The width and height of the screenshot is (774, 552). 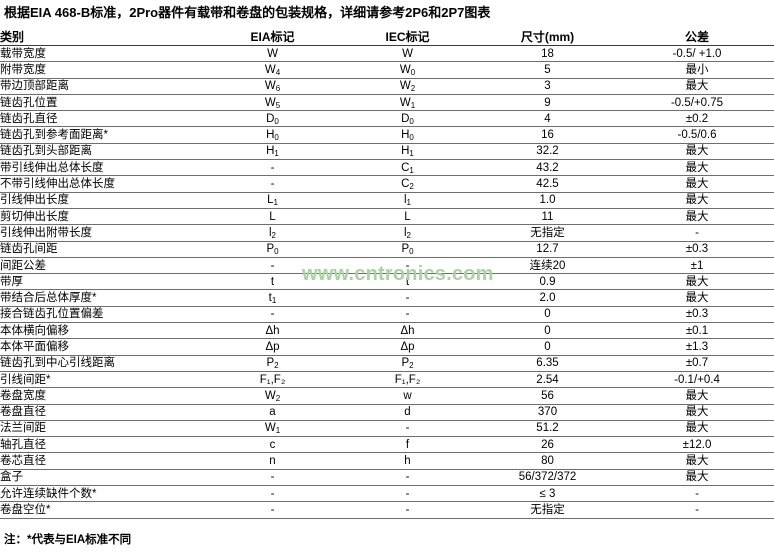 What do you see at coordinates (547, 168) in the screenshot?
I see `cell-dimension: 43.2` at bounding box center [547, 168].